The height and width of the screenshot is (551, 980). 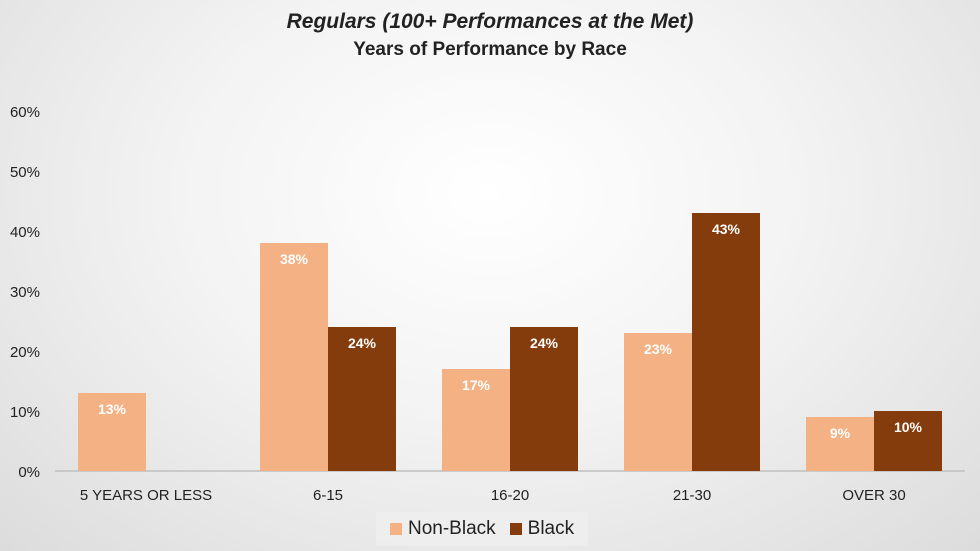 I want to click on y-tick-label: 60%, so click(x=25, y=112).